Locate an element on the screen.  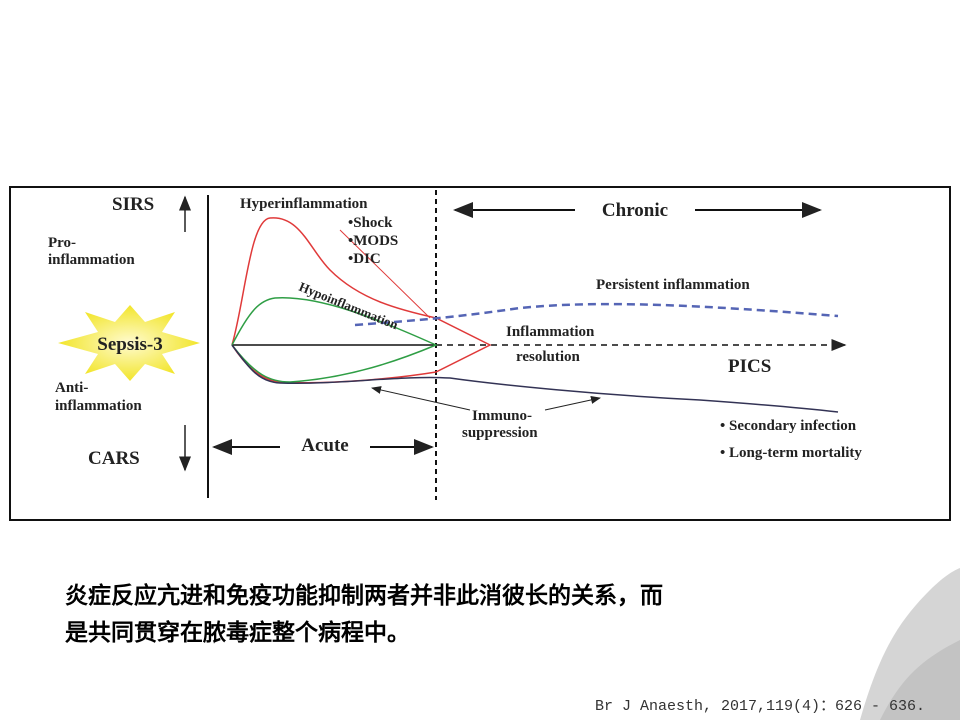
resolution-label: Inflammation is located at coordinates (550, 332).